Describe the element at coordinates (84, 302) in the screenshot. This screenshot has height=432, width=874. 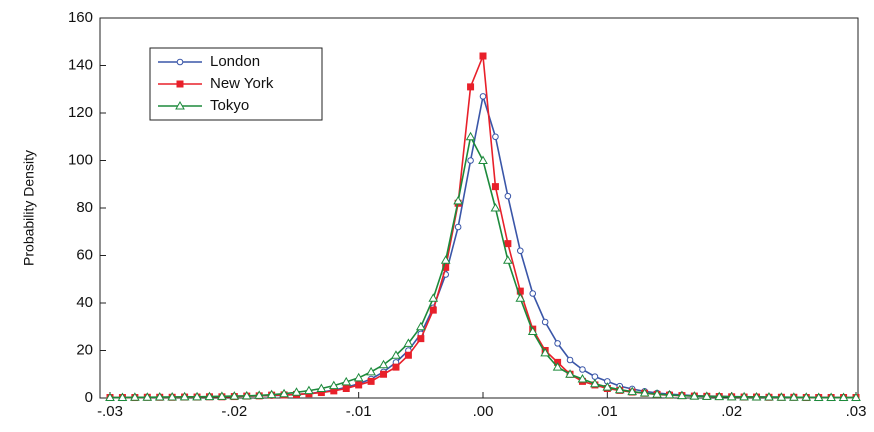
I see `y-tick-label: 40` at that location.